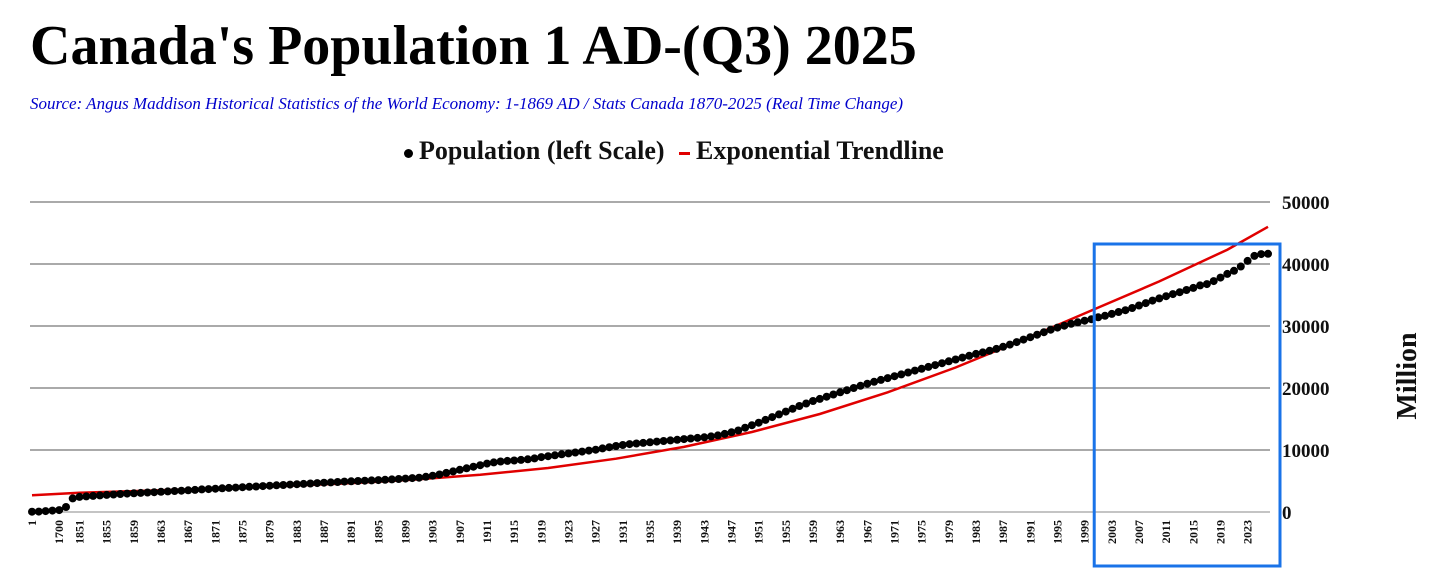  Describe the element at coordinates (378, 532) in the screenshot. I see `x-tick-label: 1895` at that location.